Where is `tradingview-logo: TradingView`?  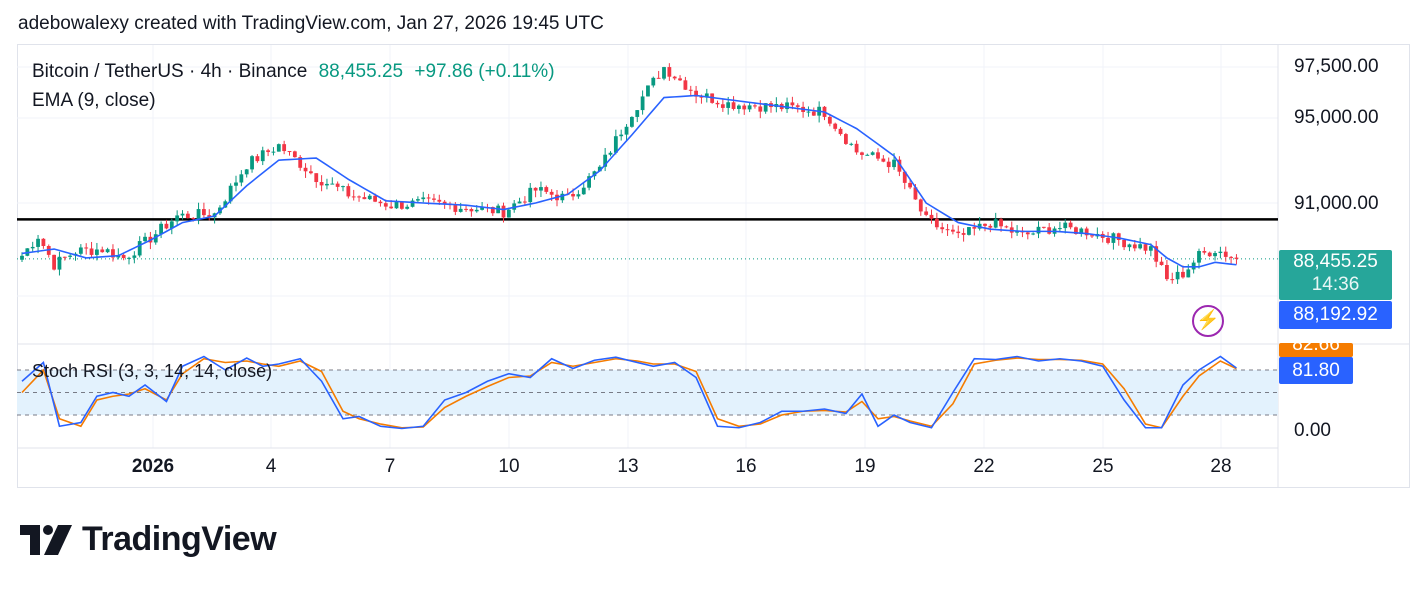
tradingview-logo: TradingView is located at coordinates (148, 539).